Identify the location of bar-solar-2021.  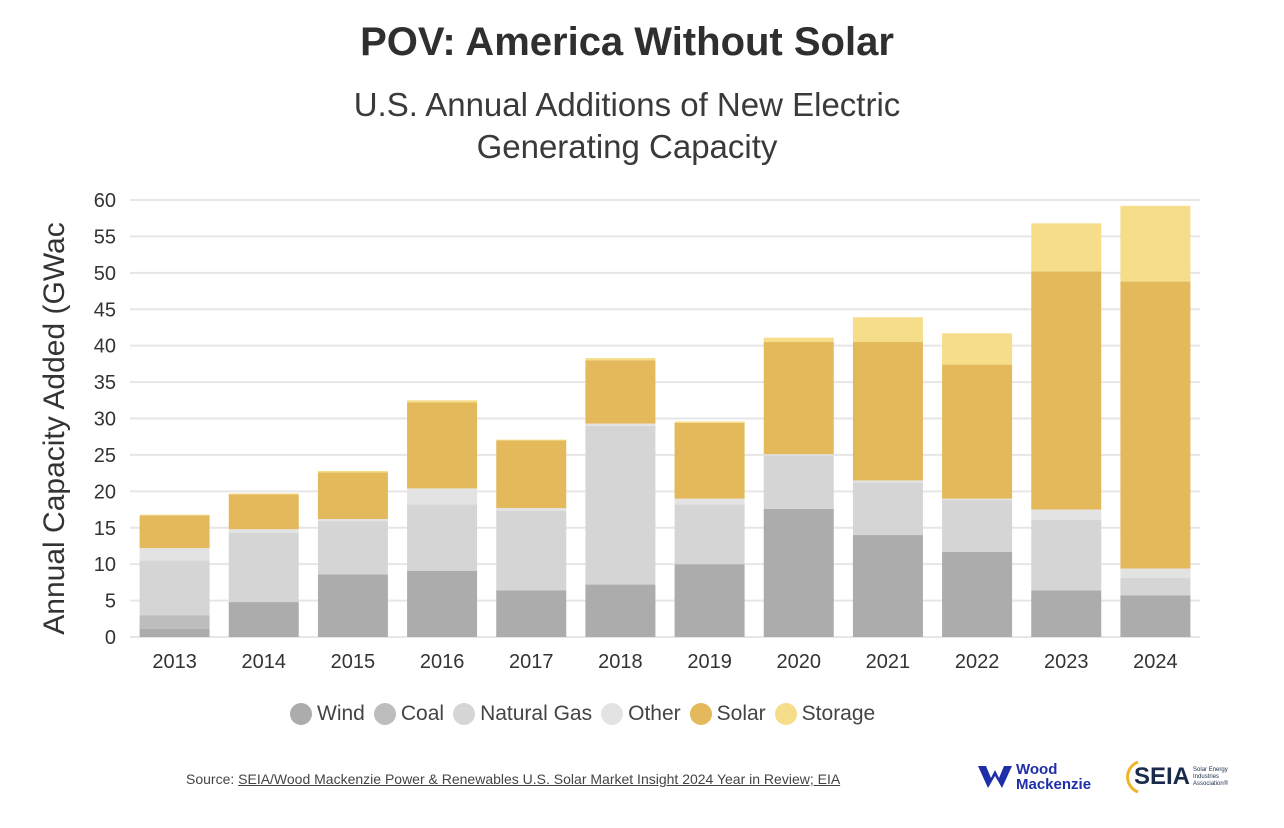
(887, 411).